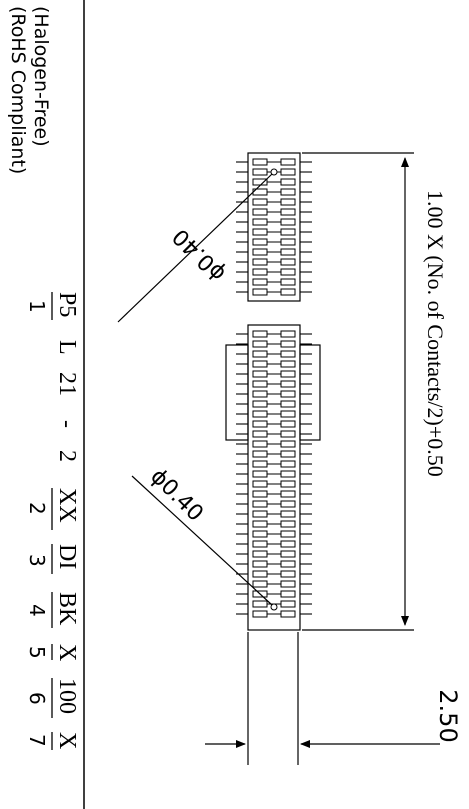 Image resolution: width=469 pixels, height=809 pixels. Describe the element at coordinates (37, 652) in the screenshot. I see `pn-index-5: 5` at that location.